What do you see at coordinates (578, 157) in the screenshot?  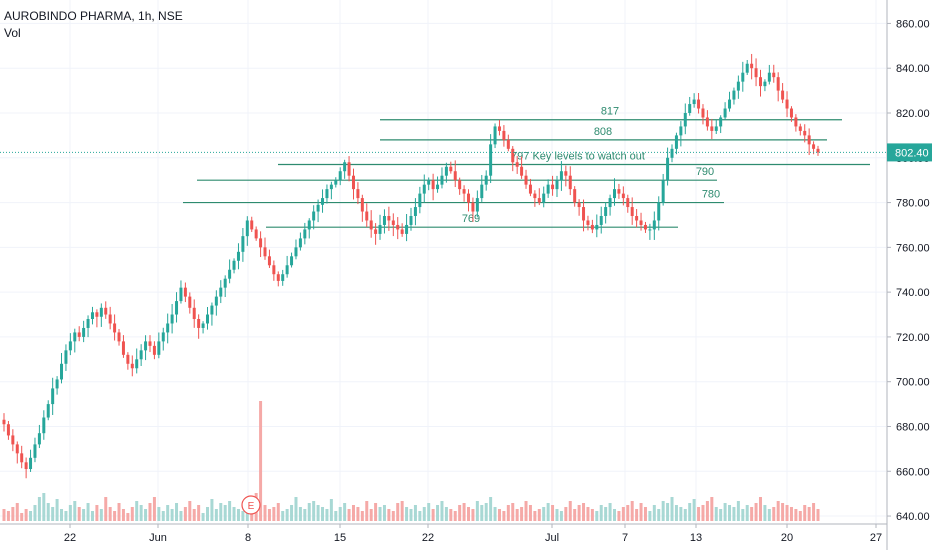 I see `level-label: 797 Key levels to watch out` at bounding box center [578, 157].